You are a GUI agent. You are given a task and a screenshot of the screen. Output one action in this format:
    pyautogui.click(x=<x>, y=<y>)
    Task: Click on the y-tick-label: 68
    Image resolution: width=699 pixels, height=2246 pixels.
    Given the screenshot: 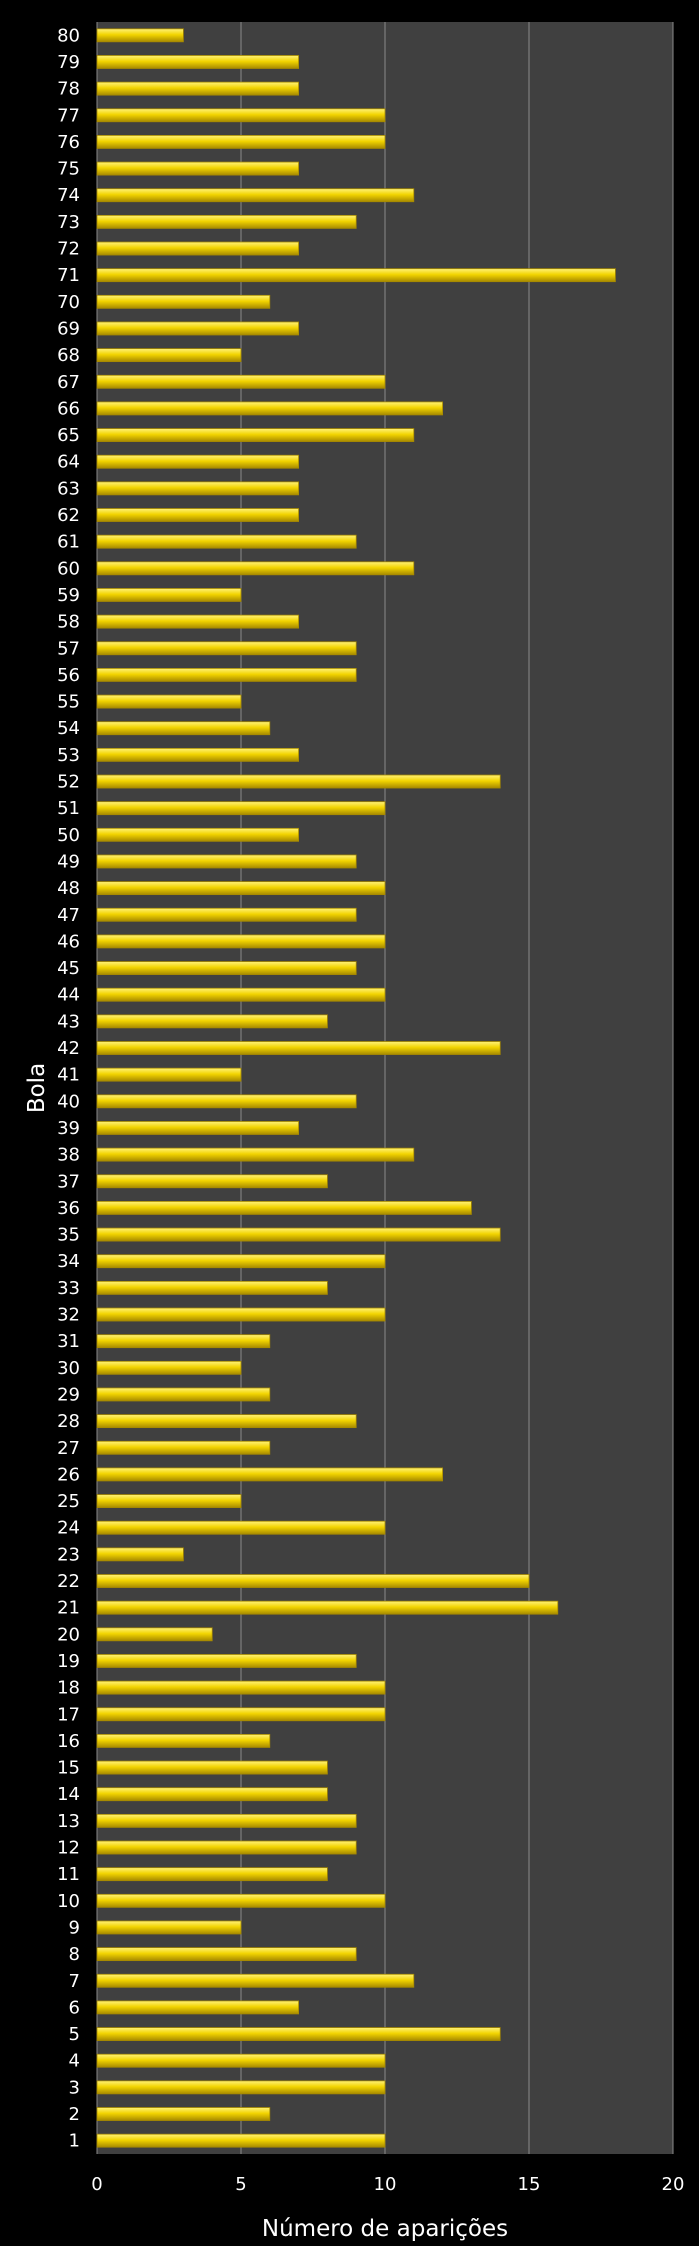 What is the action you would take?
    pyautogui.click(x=68, y=355)
    